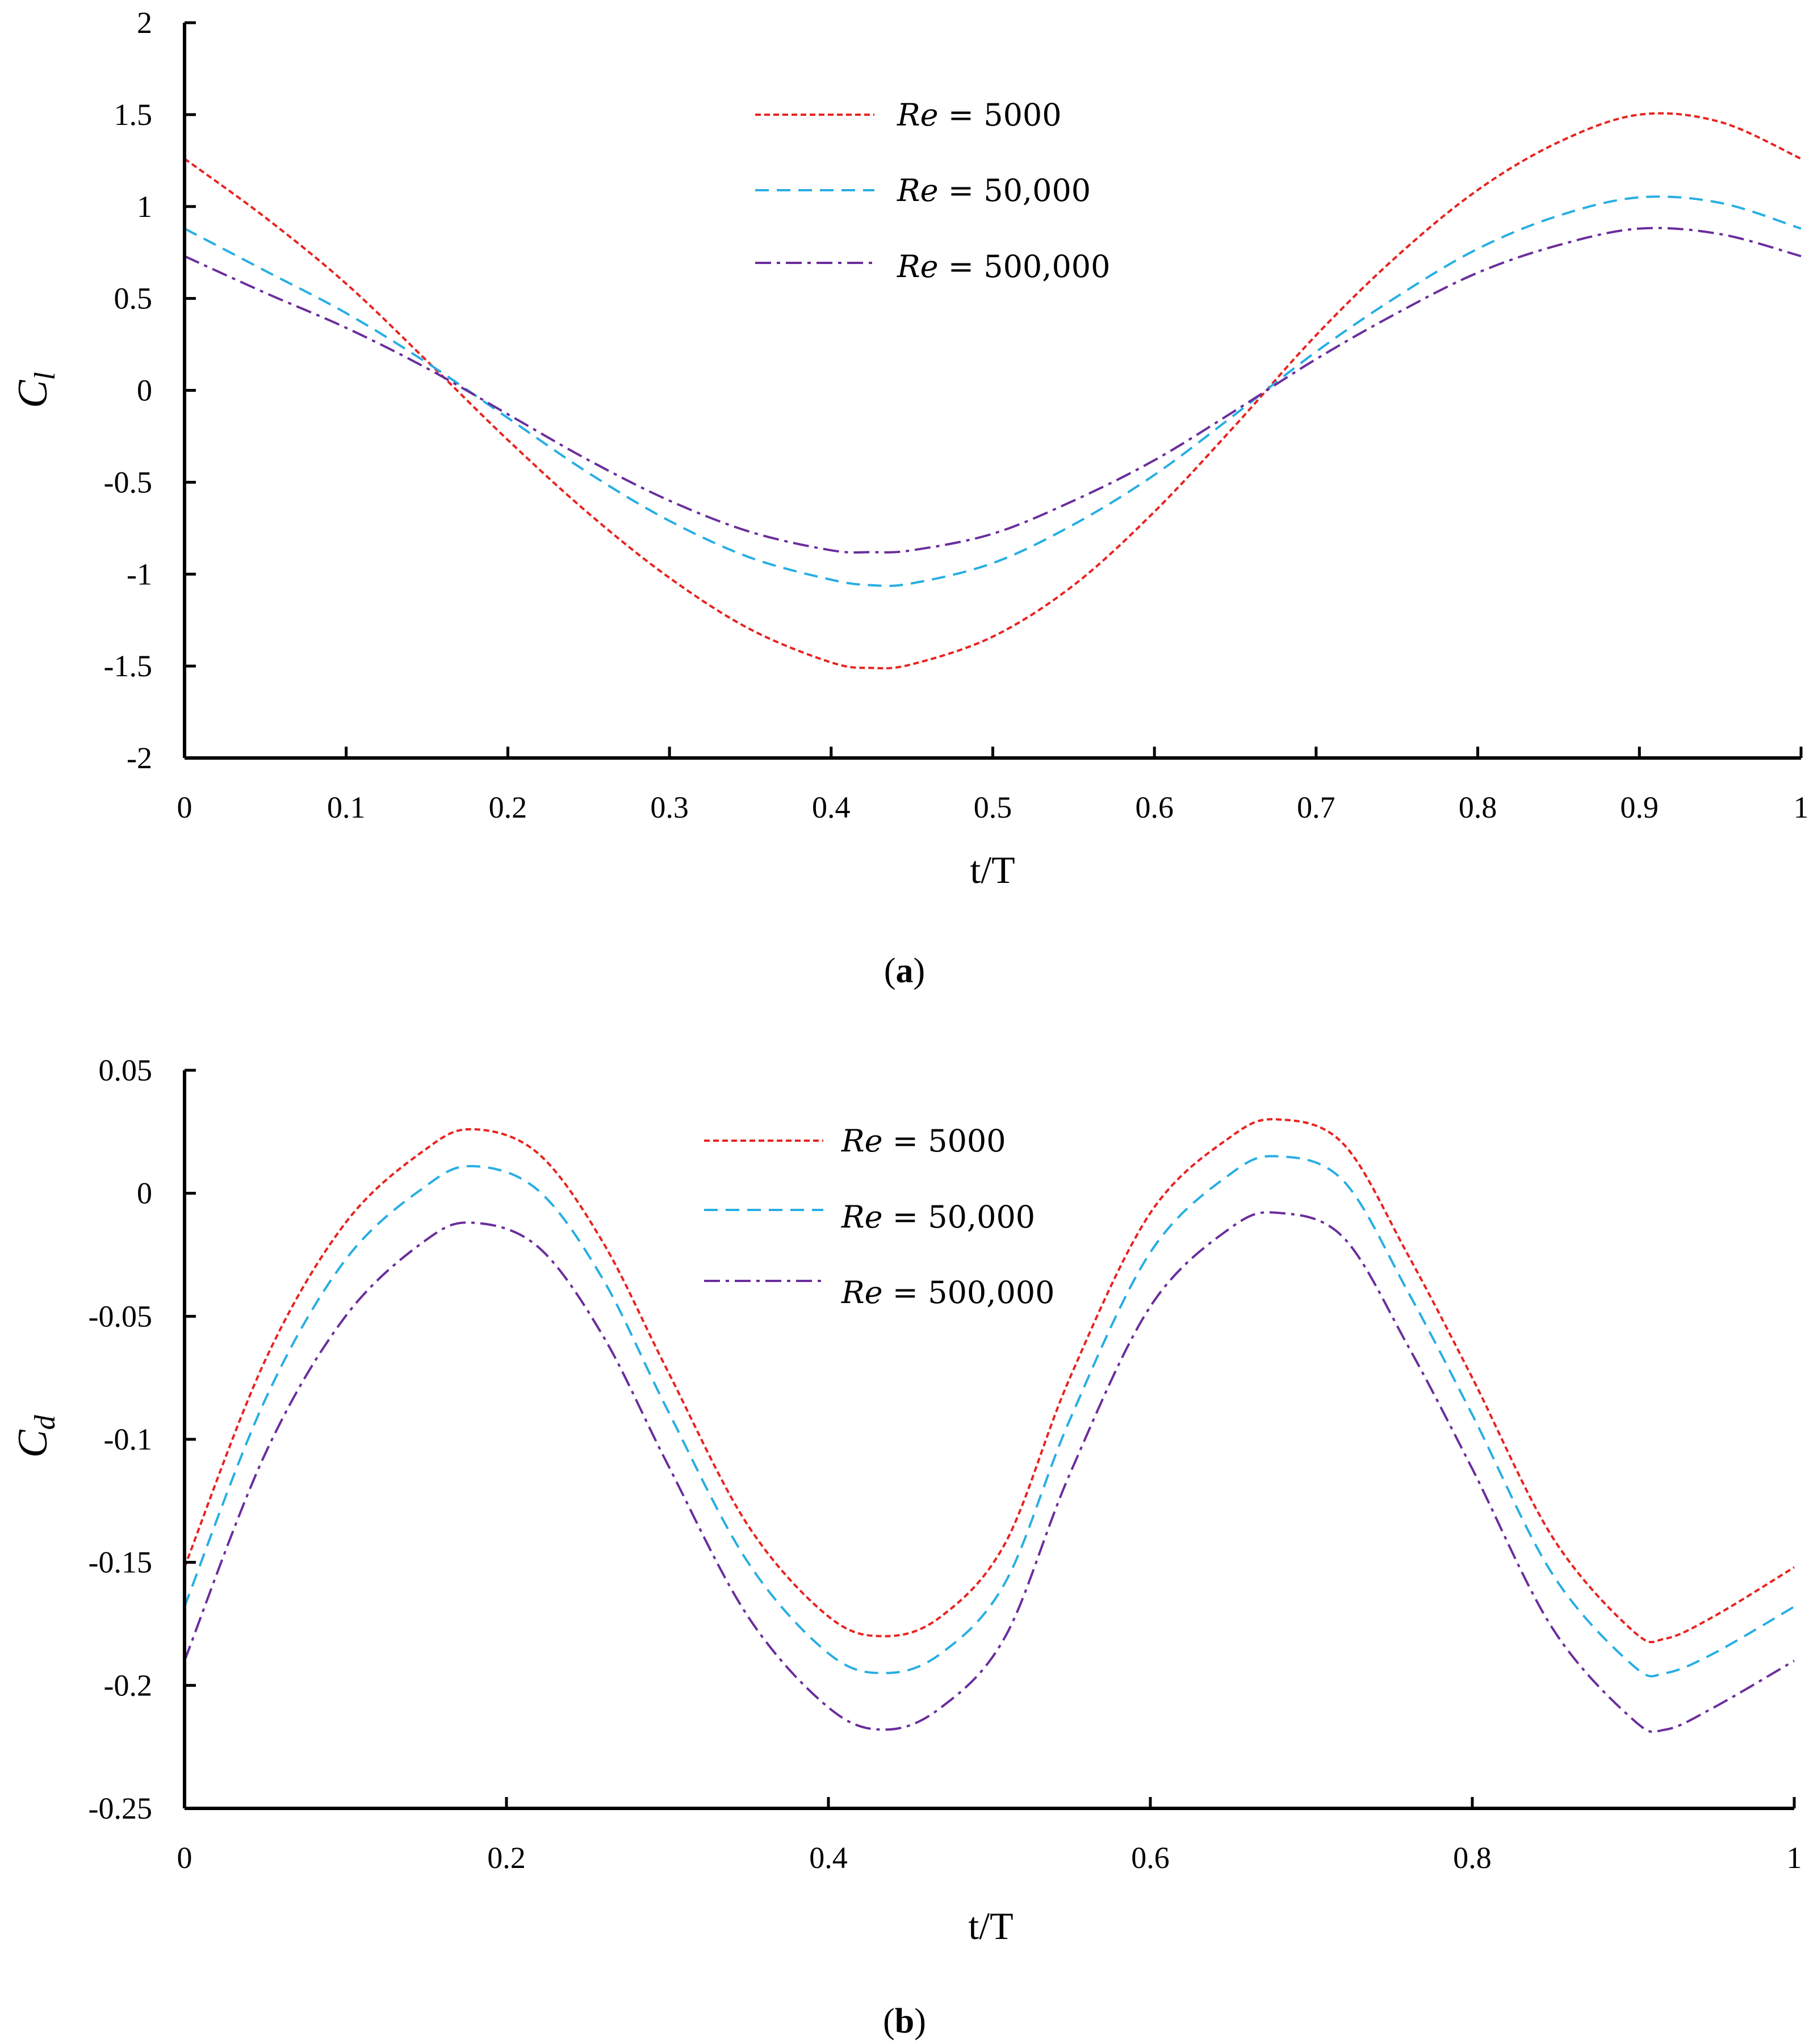 The image size is (1809, 2044). I want to click on panel-a-x-axis-title: t/T, so click(993, 869).